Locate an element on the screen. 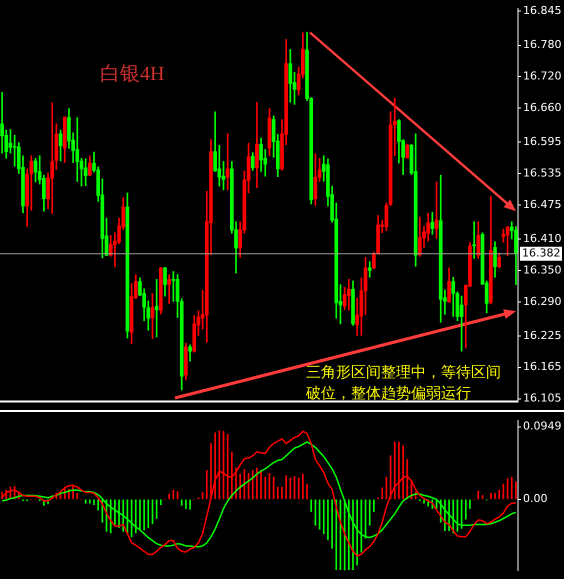 The image size is (564, 579). y-tick-label: 0.00 is located at coordinates (535, 499).